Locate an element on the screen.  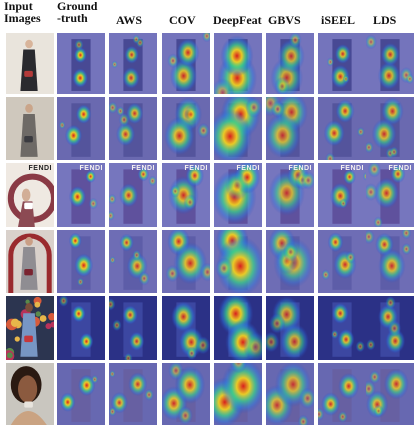
column-header-input: Input Images is located at coordinates (29, 15).